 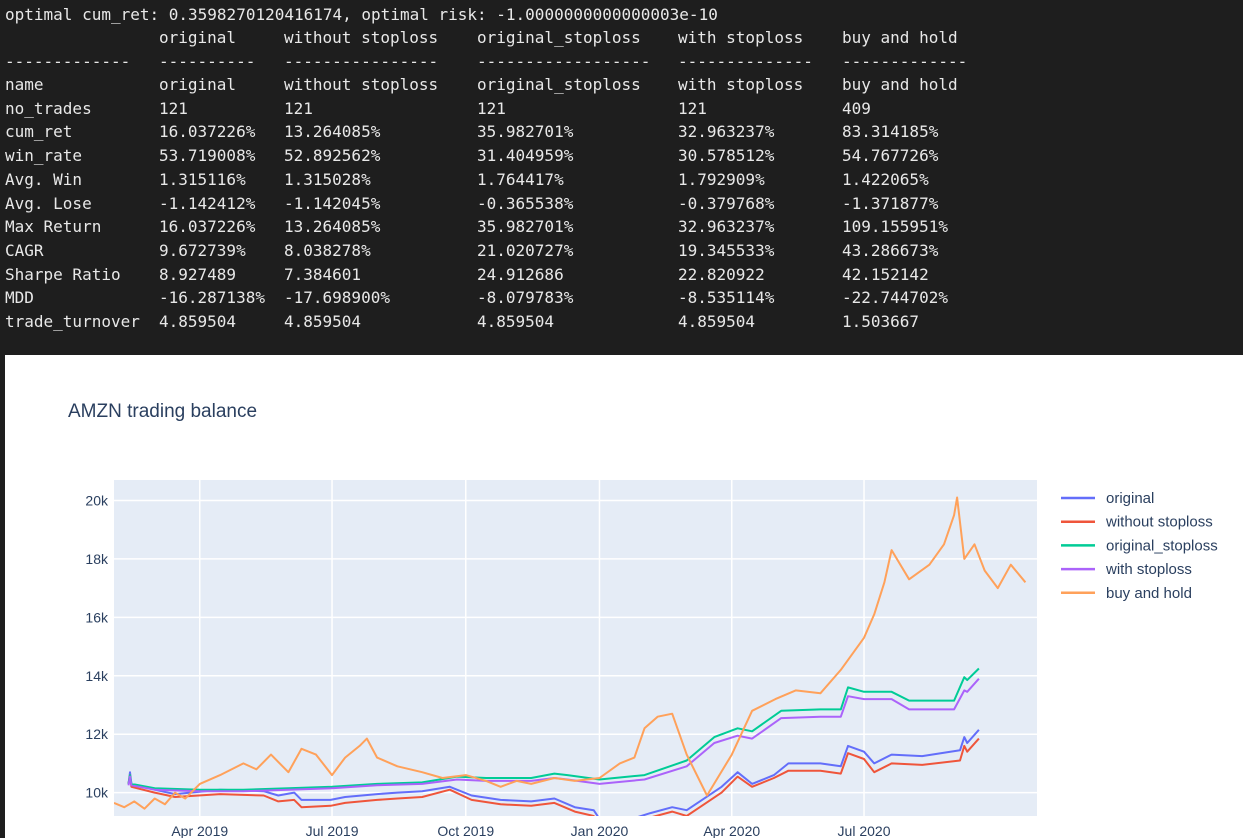 I want to click on table-cell: 53.719008%, so click(x=207, y=156).